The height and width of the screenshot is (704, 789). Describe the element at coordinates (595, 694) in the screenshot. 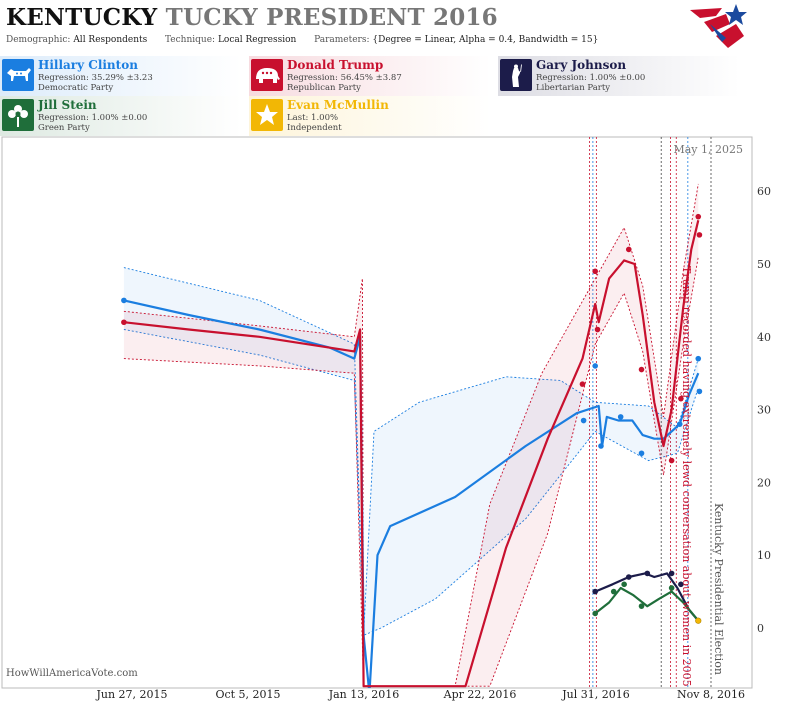

I see `x-tick-label: Jul 31, 2016` at that location.